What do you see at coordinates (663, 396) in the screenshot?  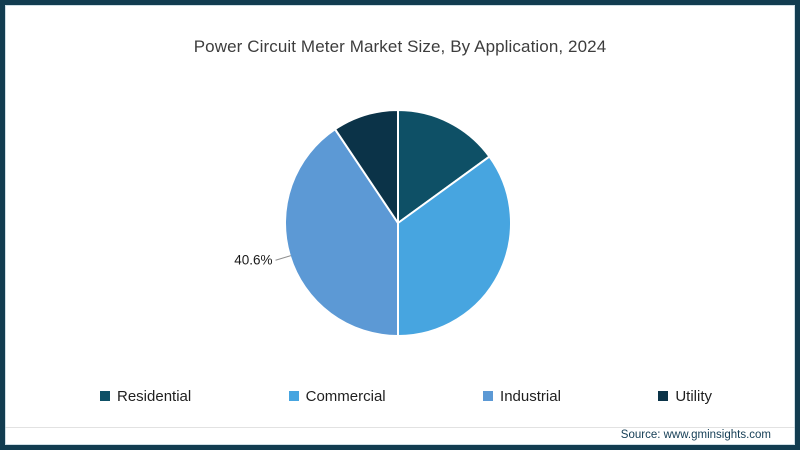 I see `legend-swatch-utility` at bounding box center [663, 396].